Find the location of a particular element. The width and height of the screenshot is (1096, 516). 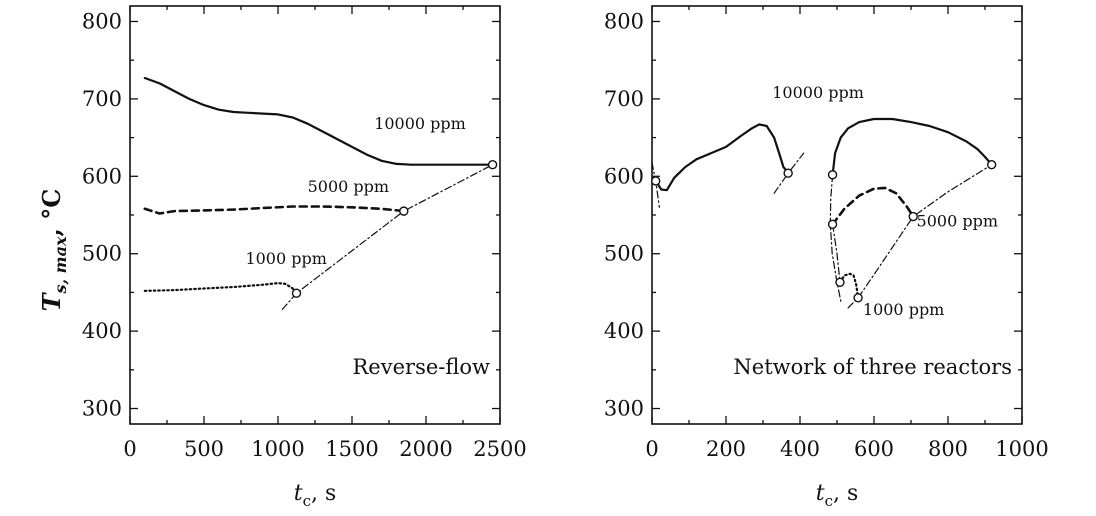

x-tick-label: 800 is located at coordinates (948, 449).